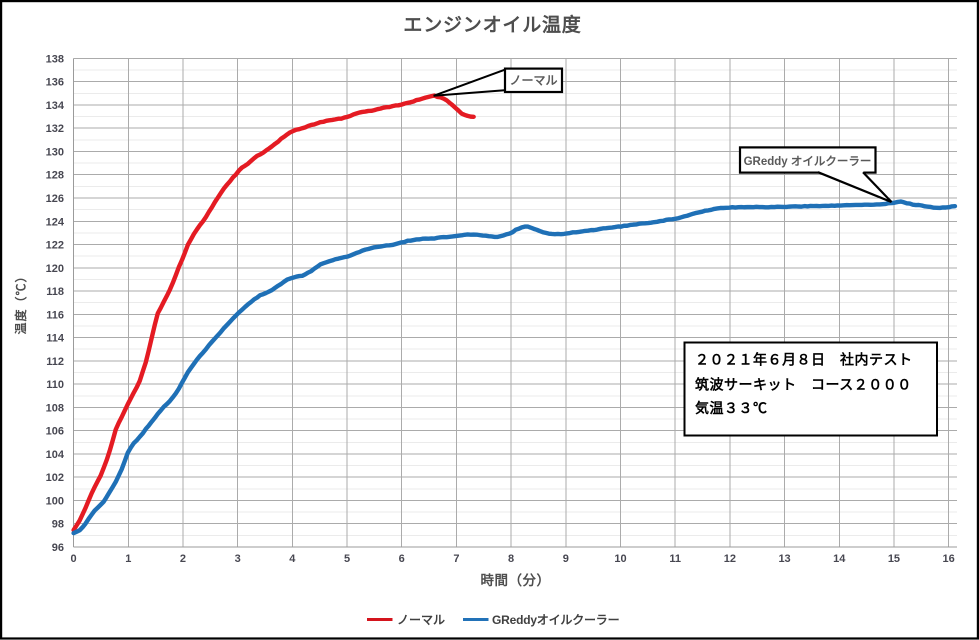  I want to click on svg-text: 116, so click(55, 315).